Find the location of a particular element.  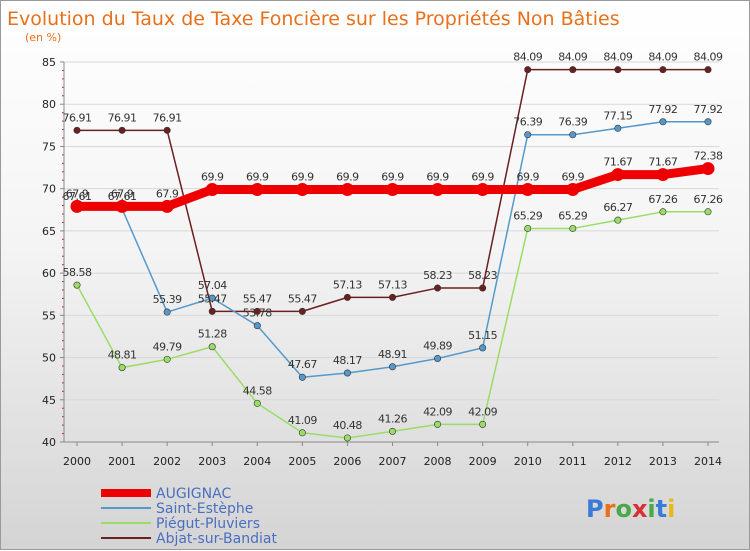

point-abjat-sur-bandiat-2000 is located at coordinates (77, 130).